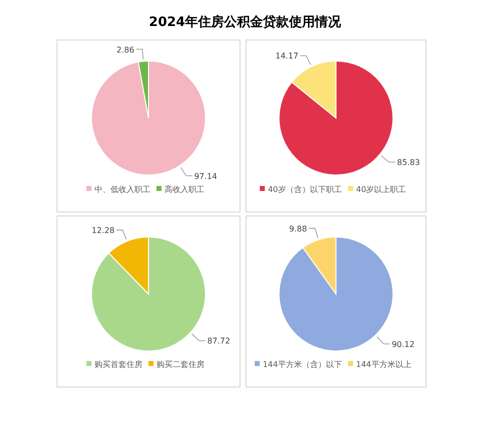  What do you see at coordinates (381, 189) in the screenshot?
I see `legend-label: 40岁以上职工` at bounding box center [381, 189].